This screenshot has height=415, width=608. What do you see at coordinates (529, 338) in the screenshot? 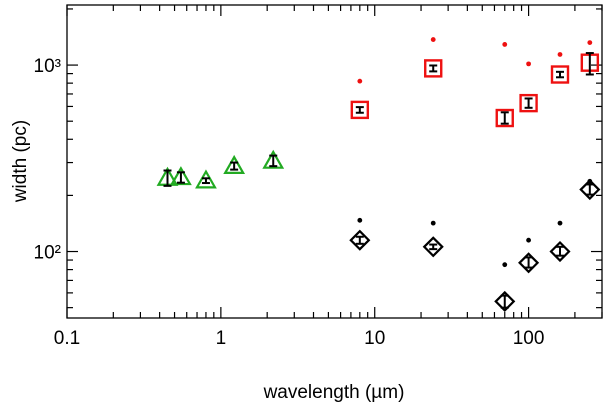
I see `x-tick-label: 100` at bounding box center [529, 338].